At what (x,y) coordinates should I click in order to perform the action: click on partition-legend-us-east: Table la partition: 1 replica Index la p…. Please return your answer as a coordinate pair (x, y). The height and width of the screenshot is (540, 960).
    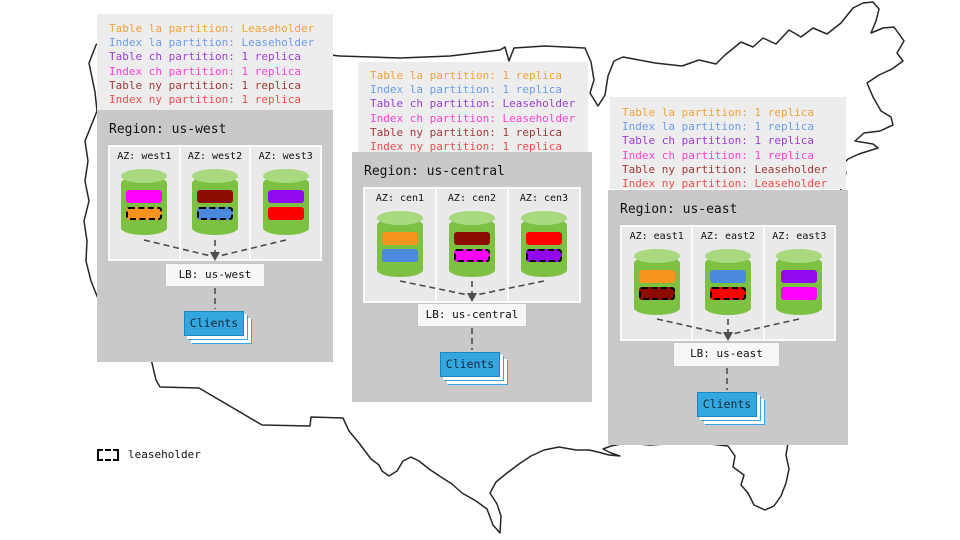
    Looking at the image, I should click on (728, 143).